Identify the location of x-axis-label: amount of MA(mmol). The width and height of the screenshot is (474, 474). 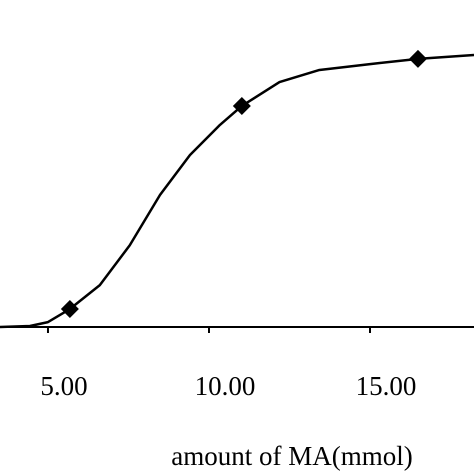
(291, 456).